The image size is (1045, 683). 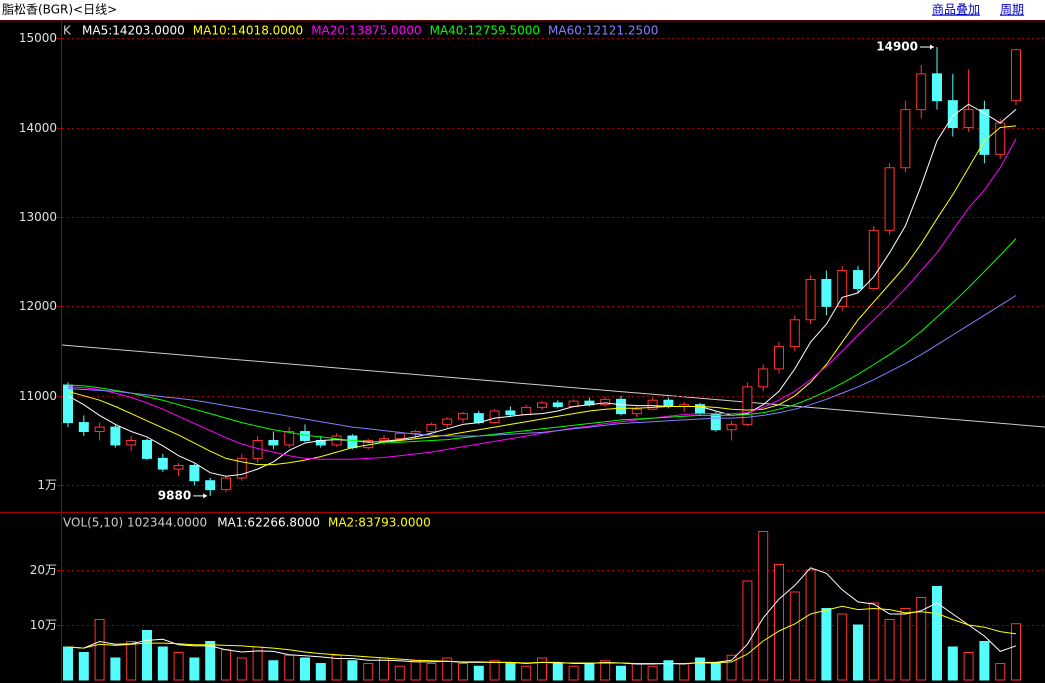 What do you see at coordinates (38, 396) in the screenshot?
I see `y-tick-label: 11000` at bounding box center [38, 396].